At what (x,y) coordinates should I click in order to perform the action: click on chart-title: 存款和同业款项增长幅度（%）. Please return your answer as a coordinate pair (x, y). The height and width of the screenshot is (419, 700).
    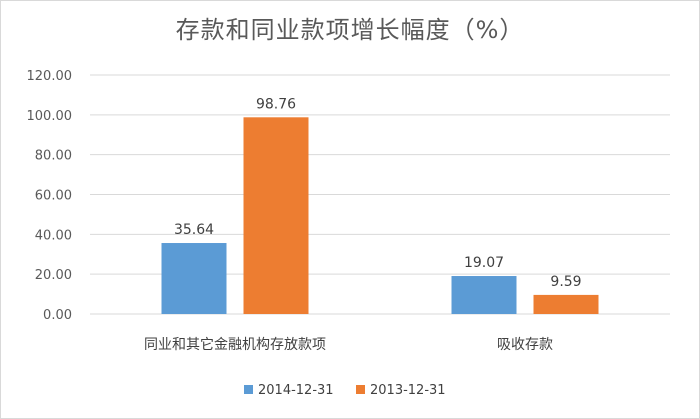
    Looking at the image, I should click on (350, 30).